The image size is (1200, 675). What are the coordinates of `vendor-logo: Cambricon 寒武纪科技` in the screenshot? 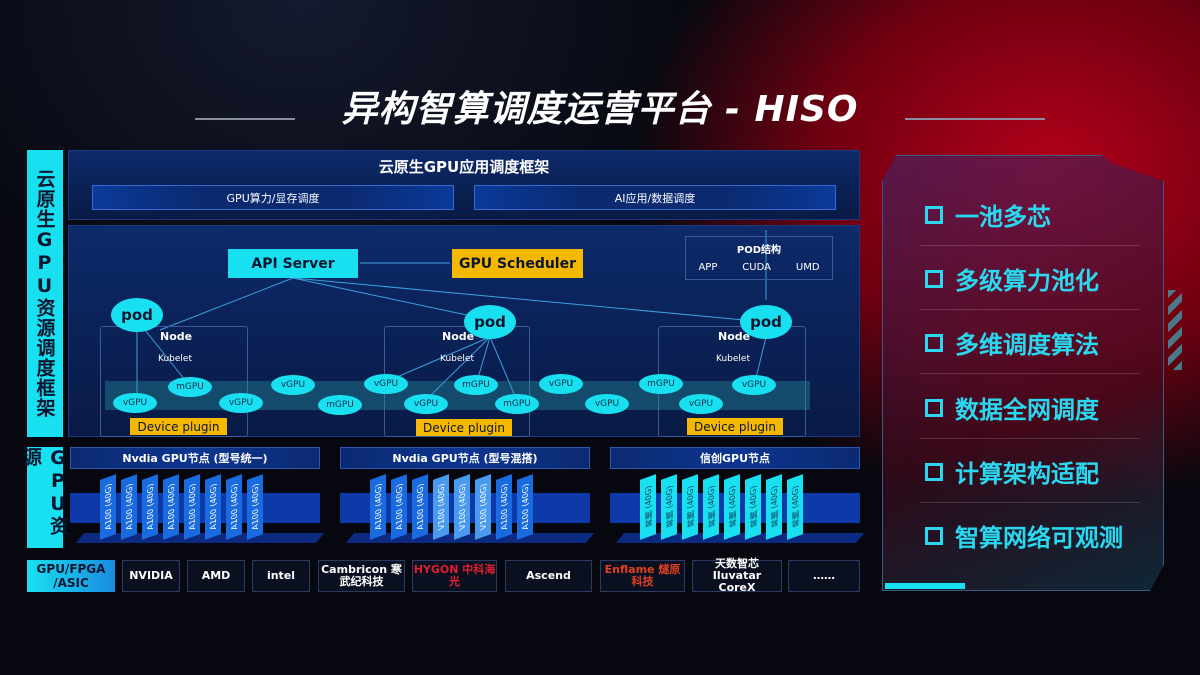 It's located at (361, 576).